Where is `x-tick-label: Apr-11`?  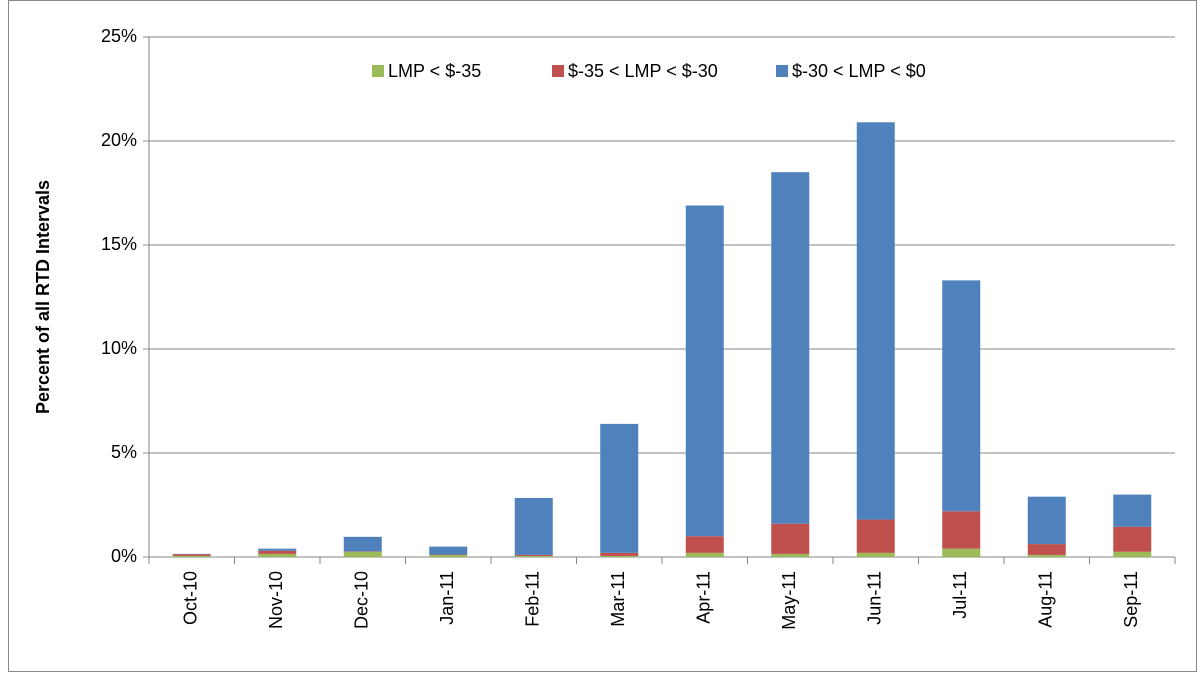
x-tick-label: Apr-11 is located at coordinates (704, 597).